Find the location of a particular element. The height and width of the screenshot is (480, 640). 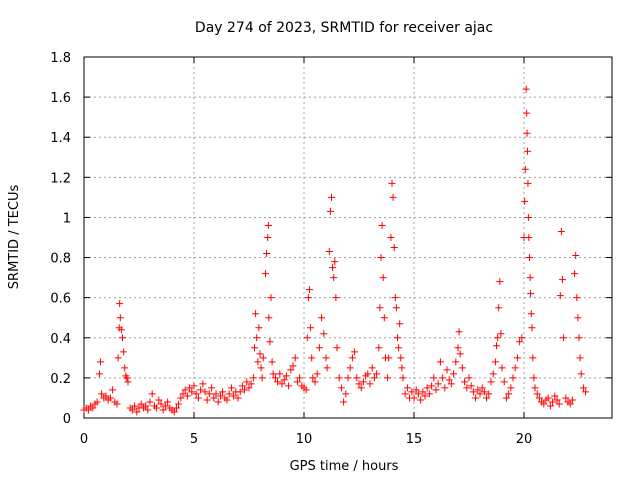

x-tick-label: 15 is located at coordinates (414, 439).